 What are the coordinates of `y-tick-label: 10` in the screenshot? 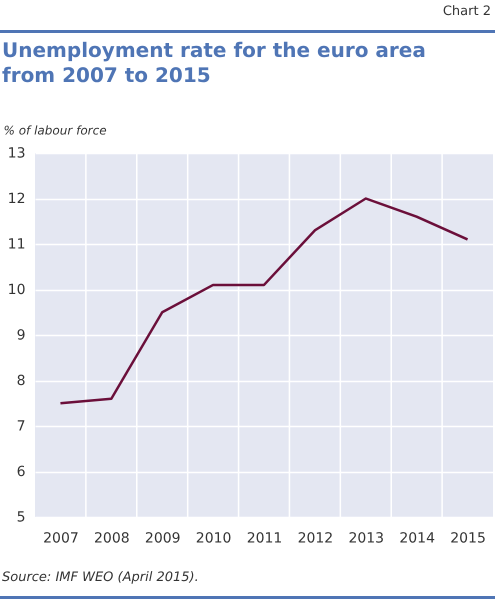 It's located at (17, 290).